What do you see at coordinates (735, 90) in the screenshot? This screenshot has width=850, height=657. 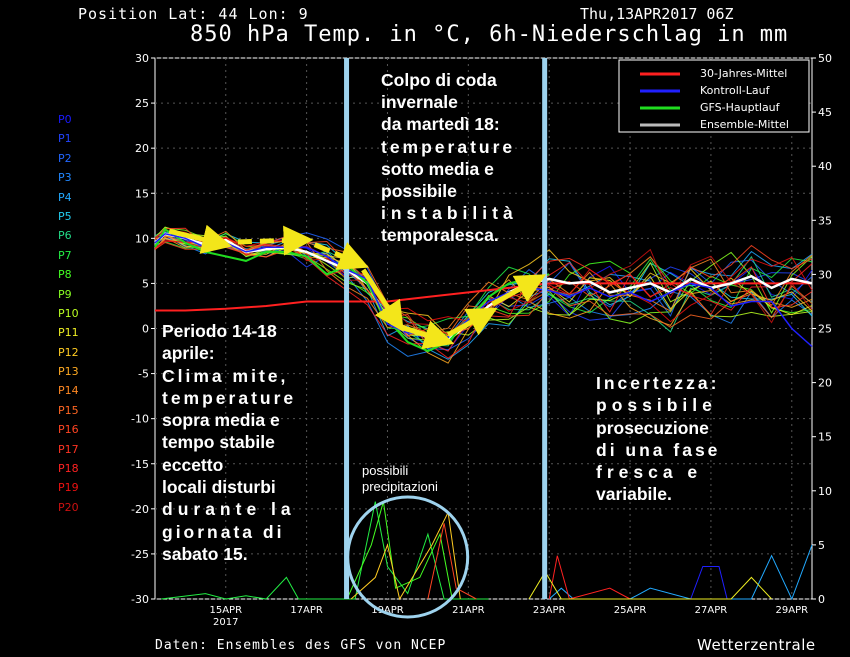 I see `legend-label: Kontroll-Lauf` at bounding box center [735, 90].